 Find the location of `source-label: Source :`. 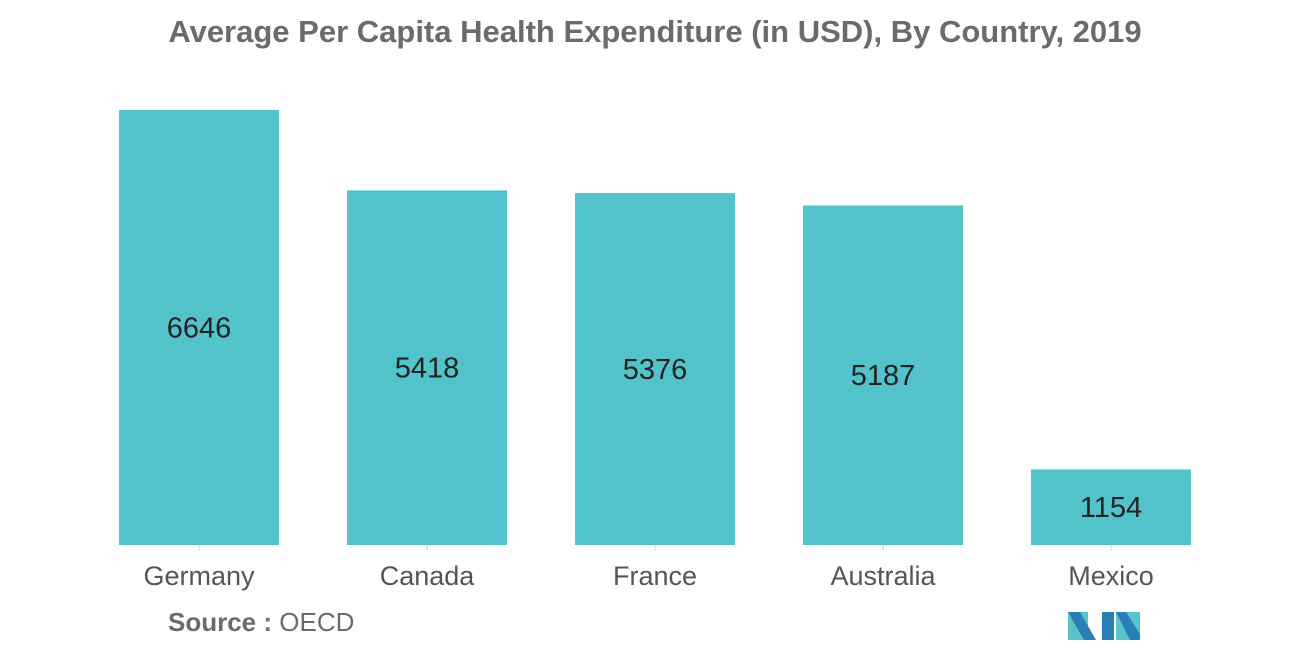

source-label: Source : is located at coordinates (220, 622).